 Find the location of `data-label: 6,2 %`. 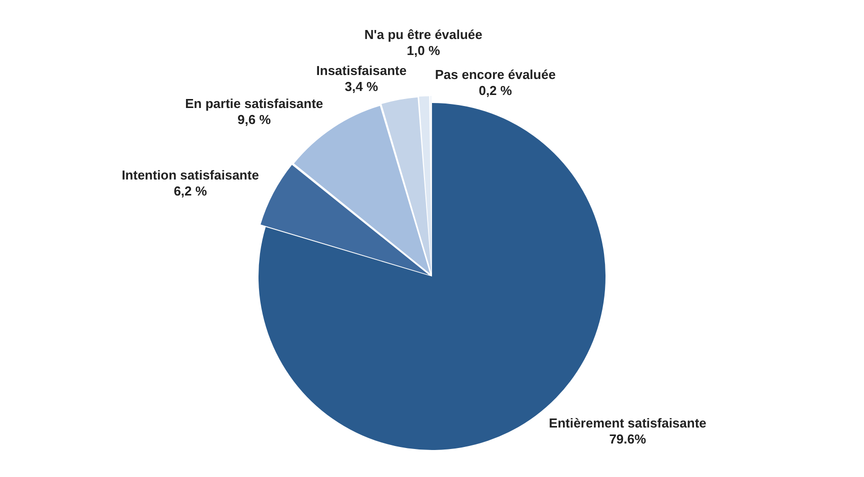

data-label: 6,2 % is located at coordinates (191, 191).